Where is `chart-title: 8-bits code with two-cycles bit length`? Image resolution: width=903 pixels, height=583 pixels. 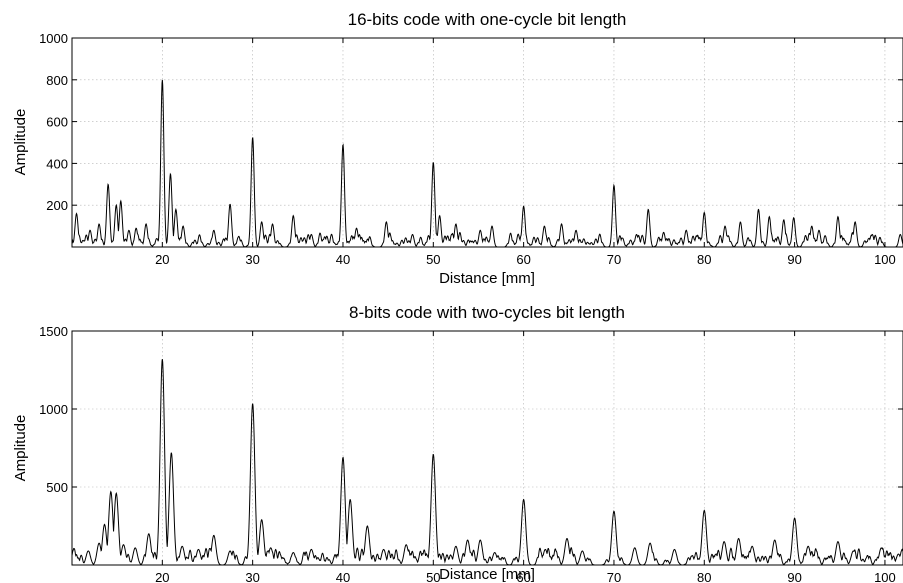
chart-title: 8-bits code with two-cycles bit length is located at coordinates (487, 312).